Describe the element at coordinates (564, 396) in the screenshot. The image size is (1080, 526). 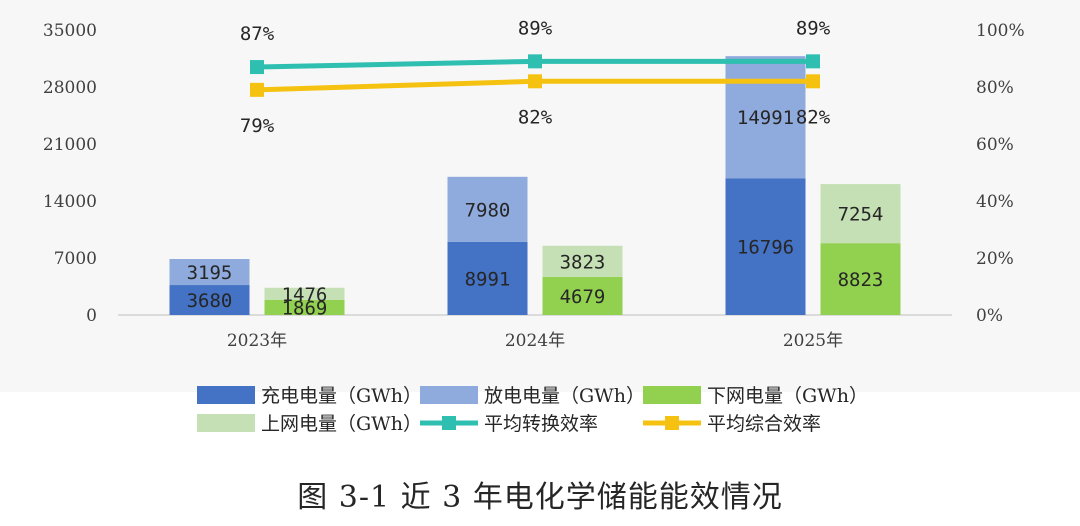
I see `legend-label: 放电电量（GWh）` at that location.